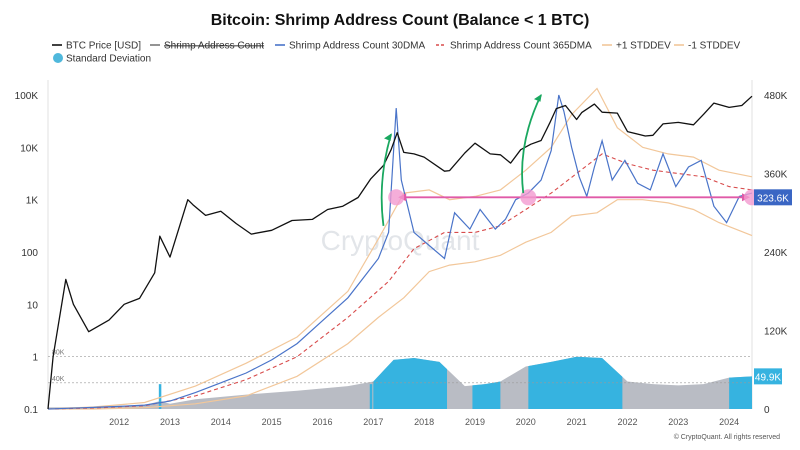 The height and width of the screenshot is (450, 800). Describe the element at coordinates (31, 410) in the screenshot. I see `y-left-tick-label: 0.1` at that location.